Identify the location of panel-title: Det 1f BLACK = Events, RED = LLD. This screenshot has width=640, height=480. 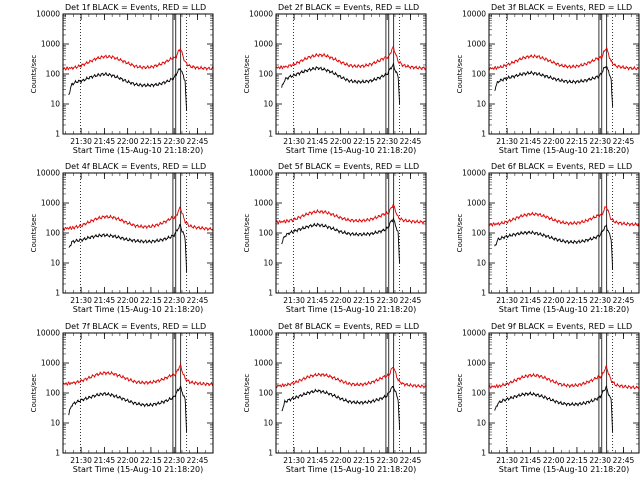
(135, 7).